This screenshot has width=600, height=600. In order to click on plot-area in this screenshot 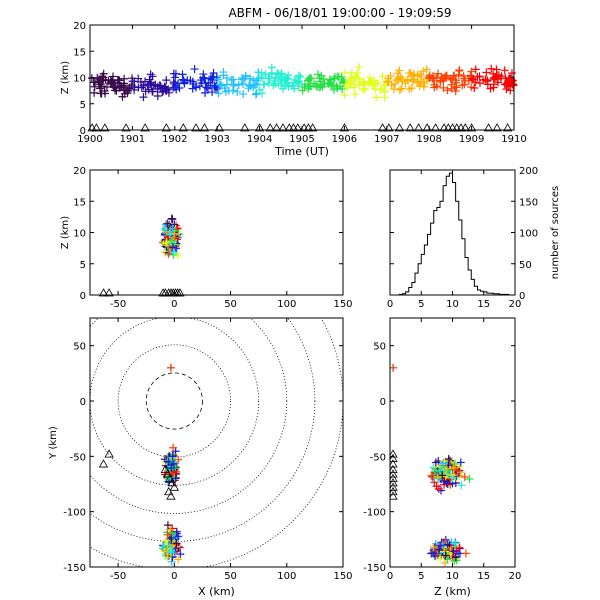, I will do `click(432, 465)`.